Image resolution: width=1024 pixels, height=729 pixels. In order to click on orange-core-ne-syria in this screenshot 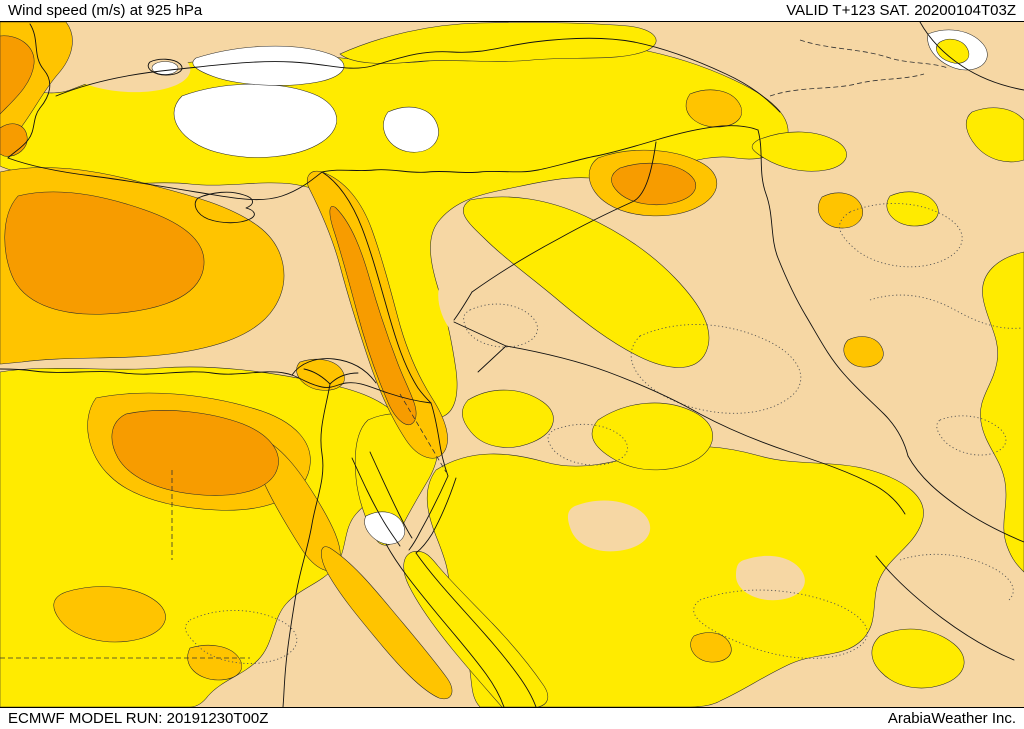, I will do `click(654, 184)`.